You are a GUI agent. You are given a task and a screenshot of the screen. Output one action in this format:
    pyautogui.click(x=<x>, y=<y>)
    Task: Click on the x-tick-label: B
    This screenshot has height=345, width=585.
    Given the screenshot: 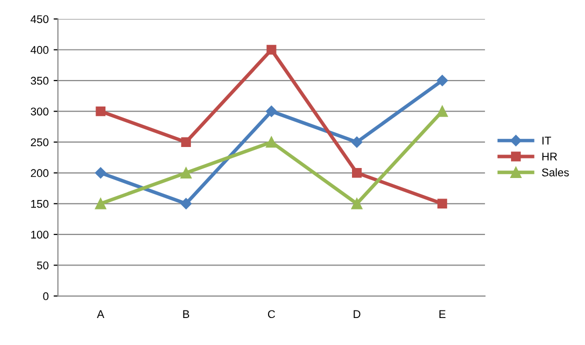 What is the action you would take?
    pyautogui.click(x=186, y=314)
    